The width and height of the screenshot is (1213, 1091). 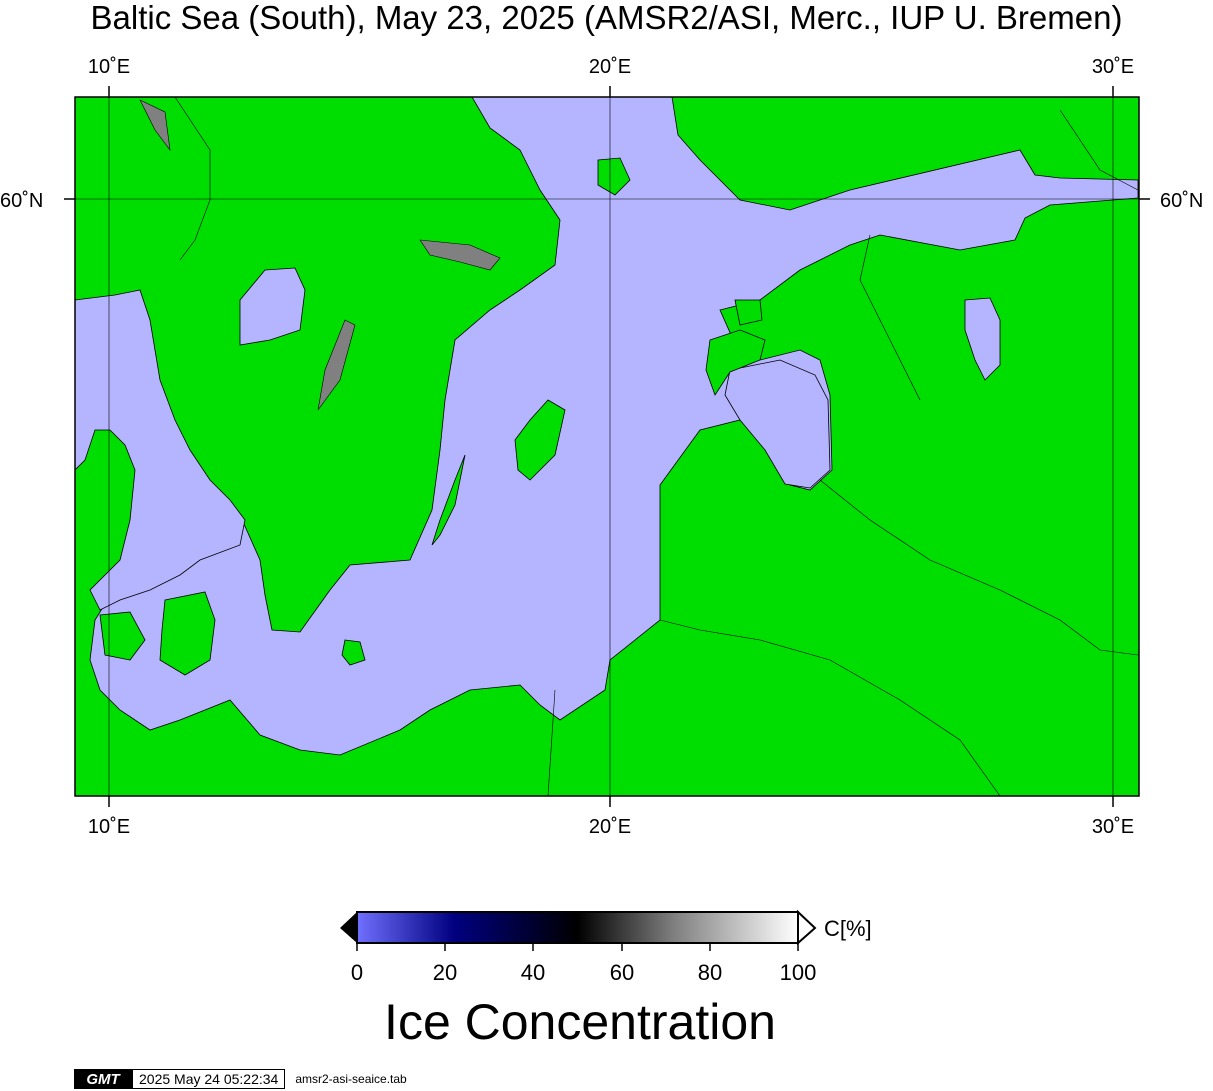 What do you see at coordinates (610, 827) in the screenshot?
I see `lon-label-20e-bottom: 20˚E` at bounding box center [610, 827].